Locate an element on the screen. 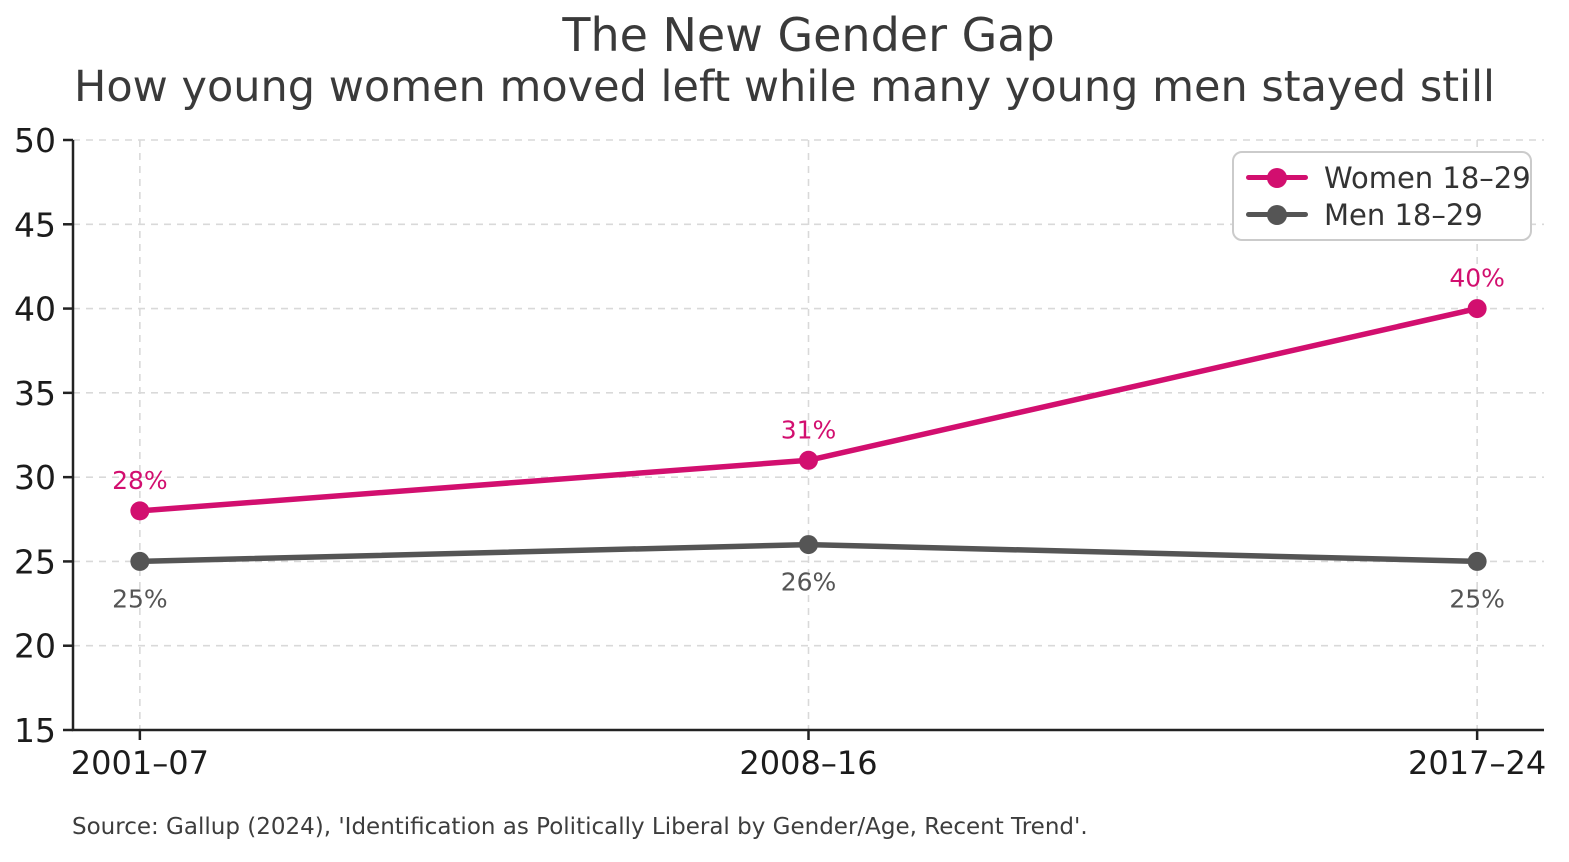 The image size is (1569, 862). chart-title: The New Gender Gap is located at coordinates (808, 35).